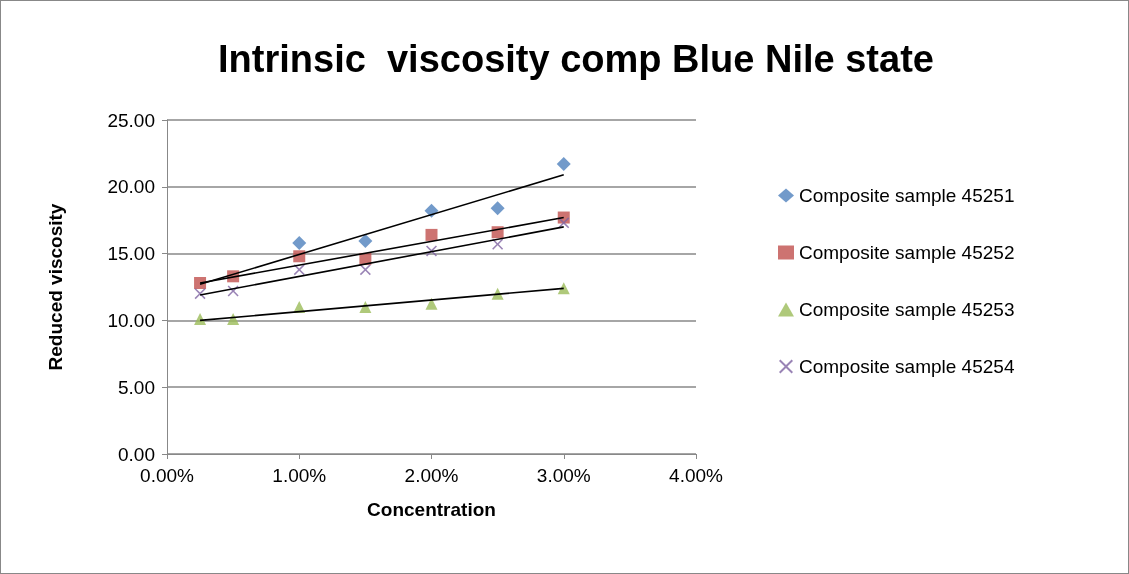 This screenshot has height=574, width=1129. What do you see at coordinates (576, 59) in the screenshot?
I see `chart-title: Intrinsic viscosity comp Blue Nile state` at bounding box center [576, 59].